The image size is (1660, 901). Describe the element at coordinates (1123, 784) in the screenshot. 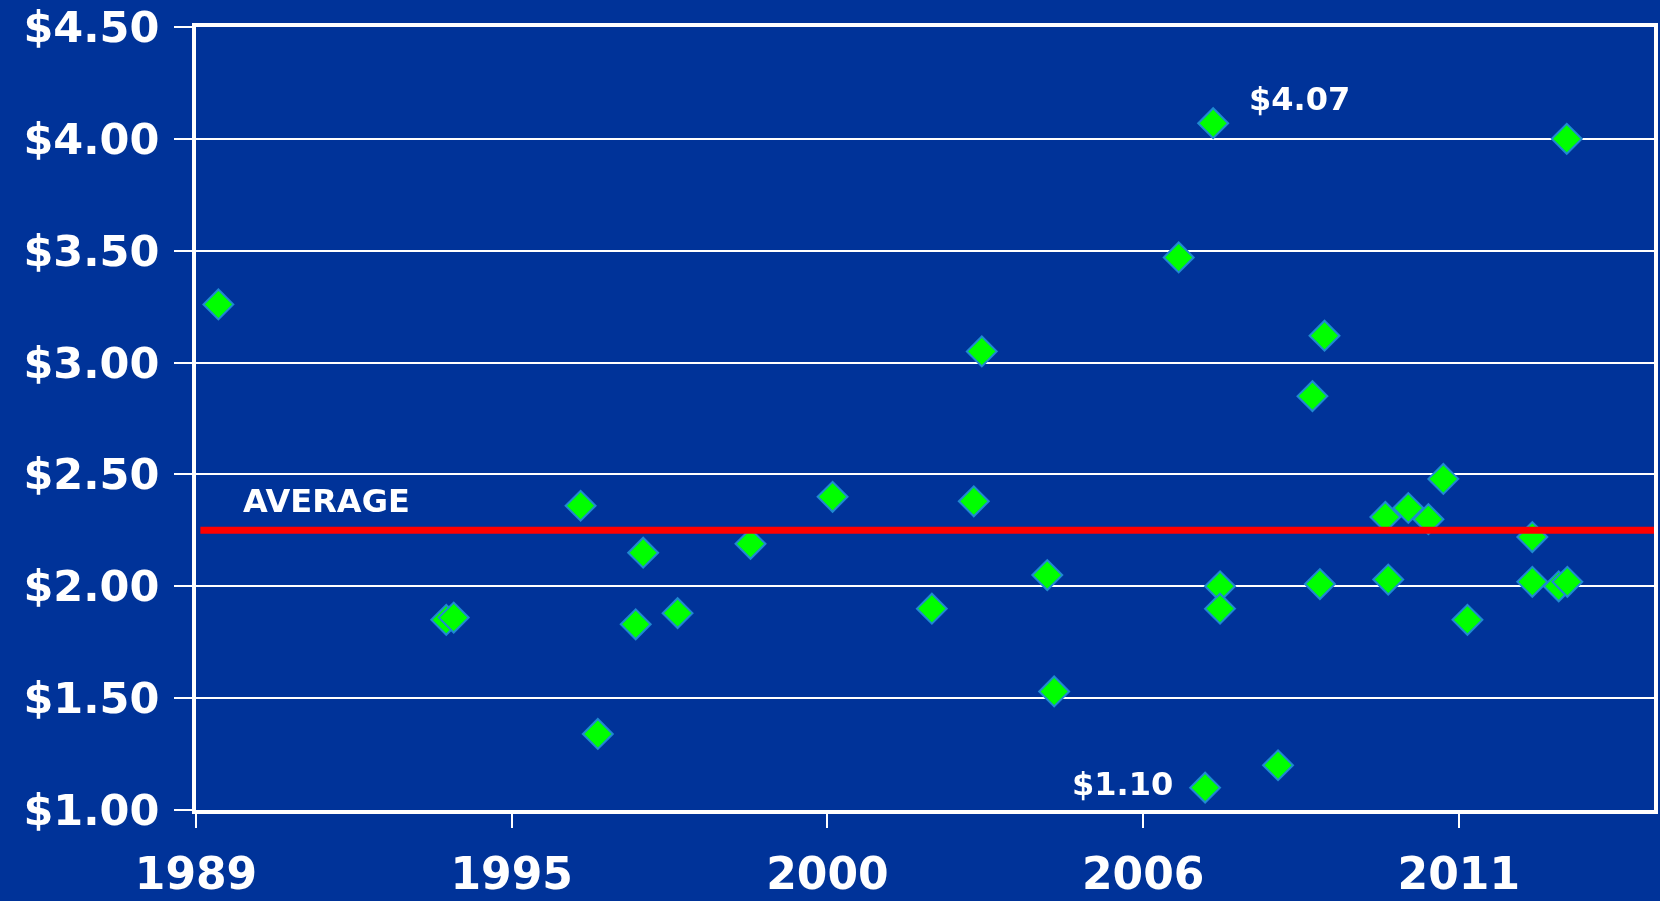

I see `annotation: $1.10` at that location.